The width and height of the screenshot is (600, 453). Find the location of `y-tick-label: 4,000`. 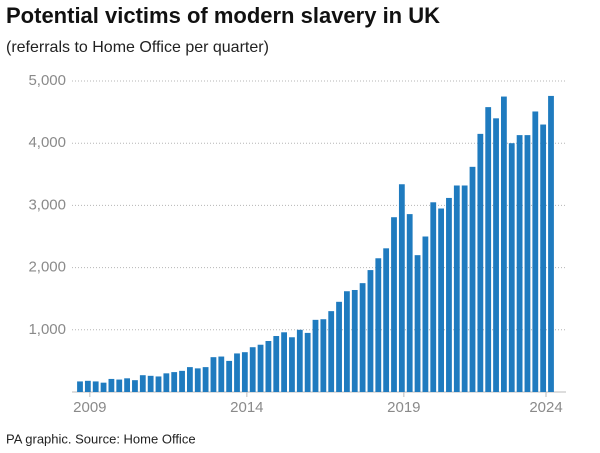

y-tick-label: 4,000 is located at coordinates (47, 142).